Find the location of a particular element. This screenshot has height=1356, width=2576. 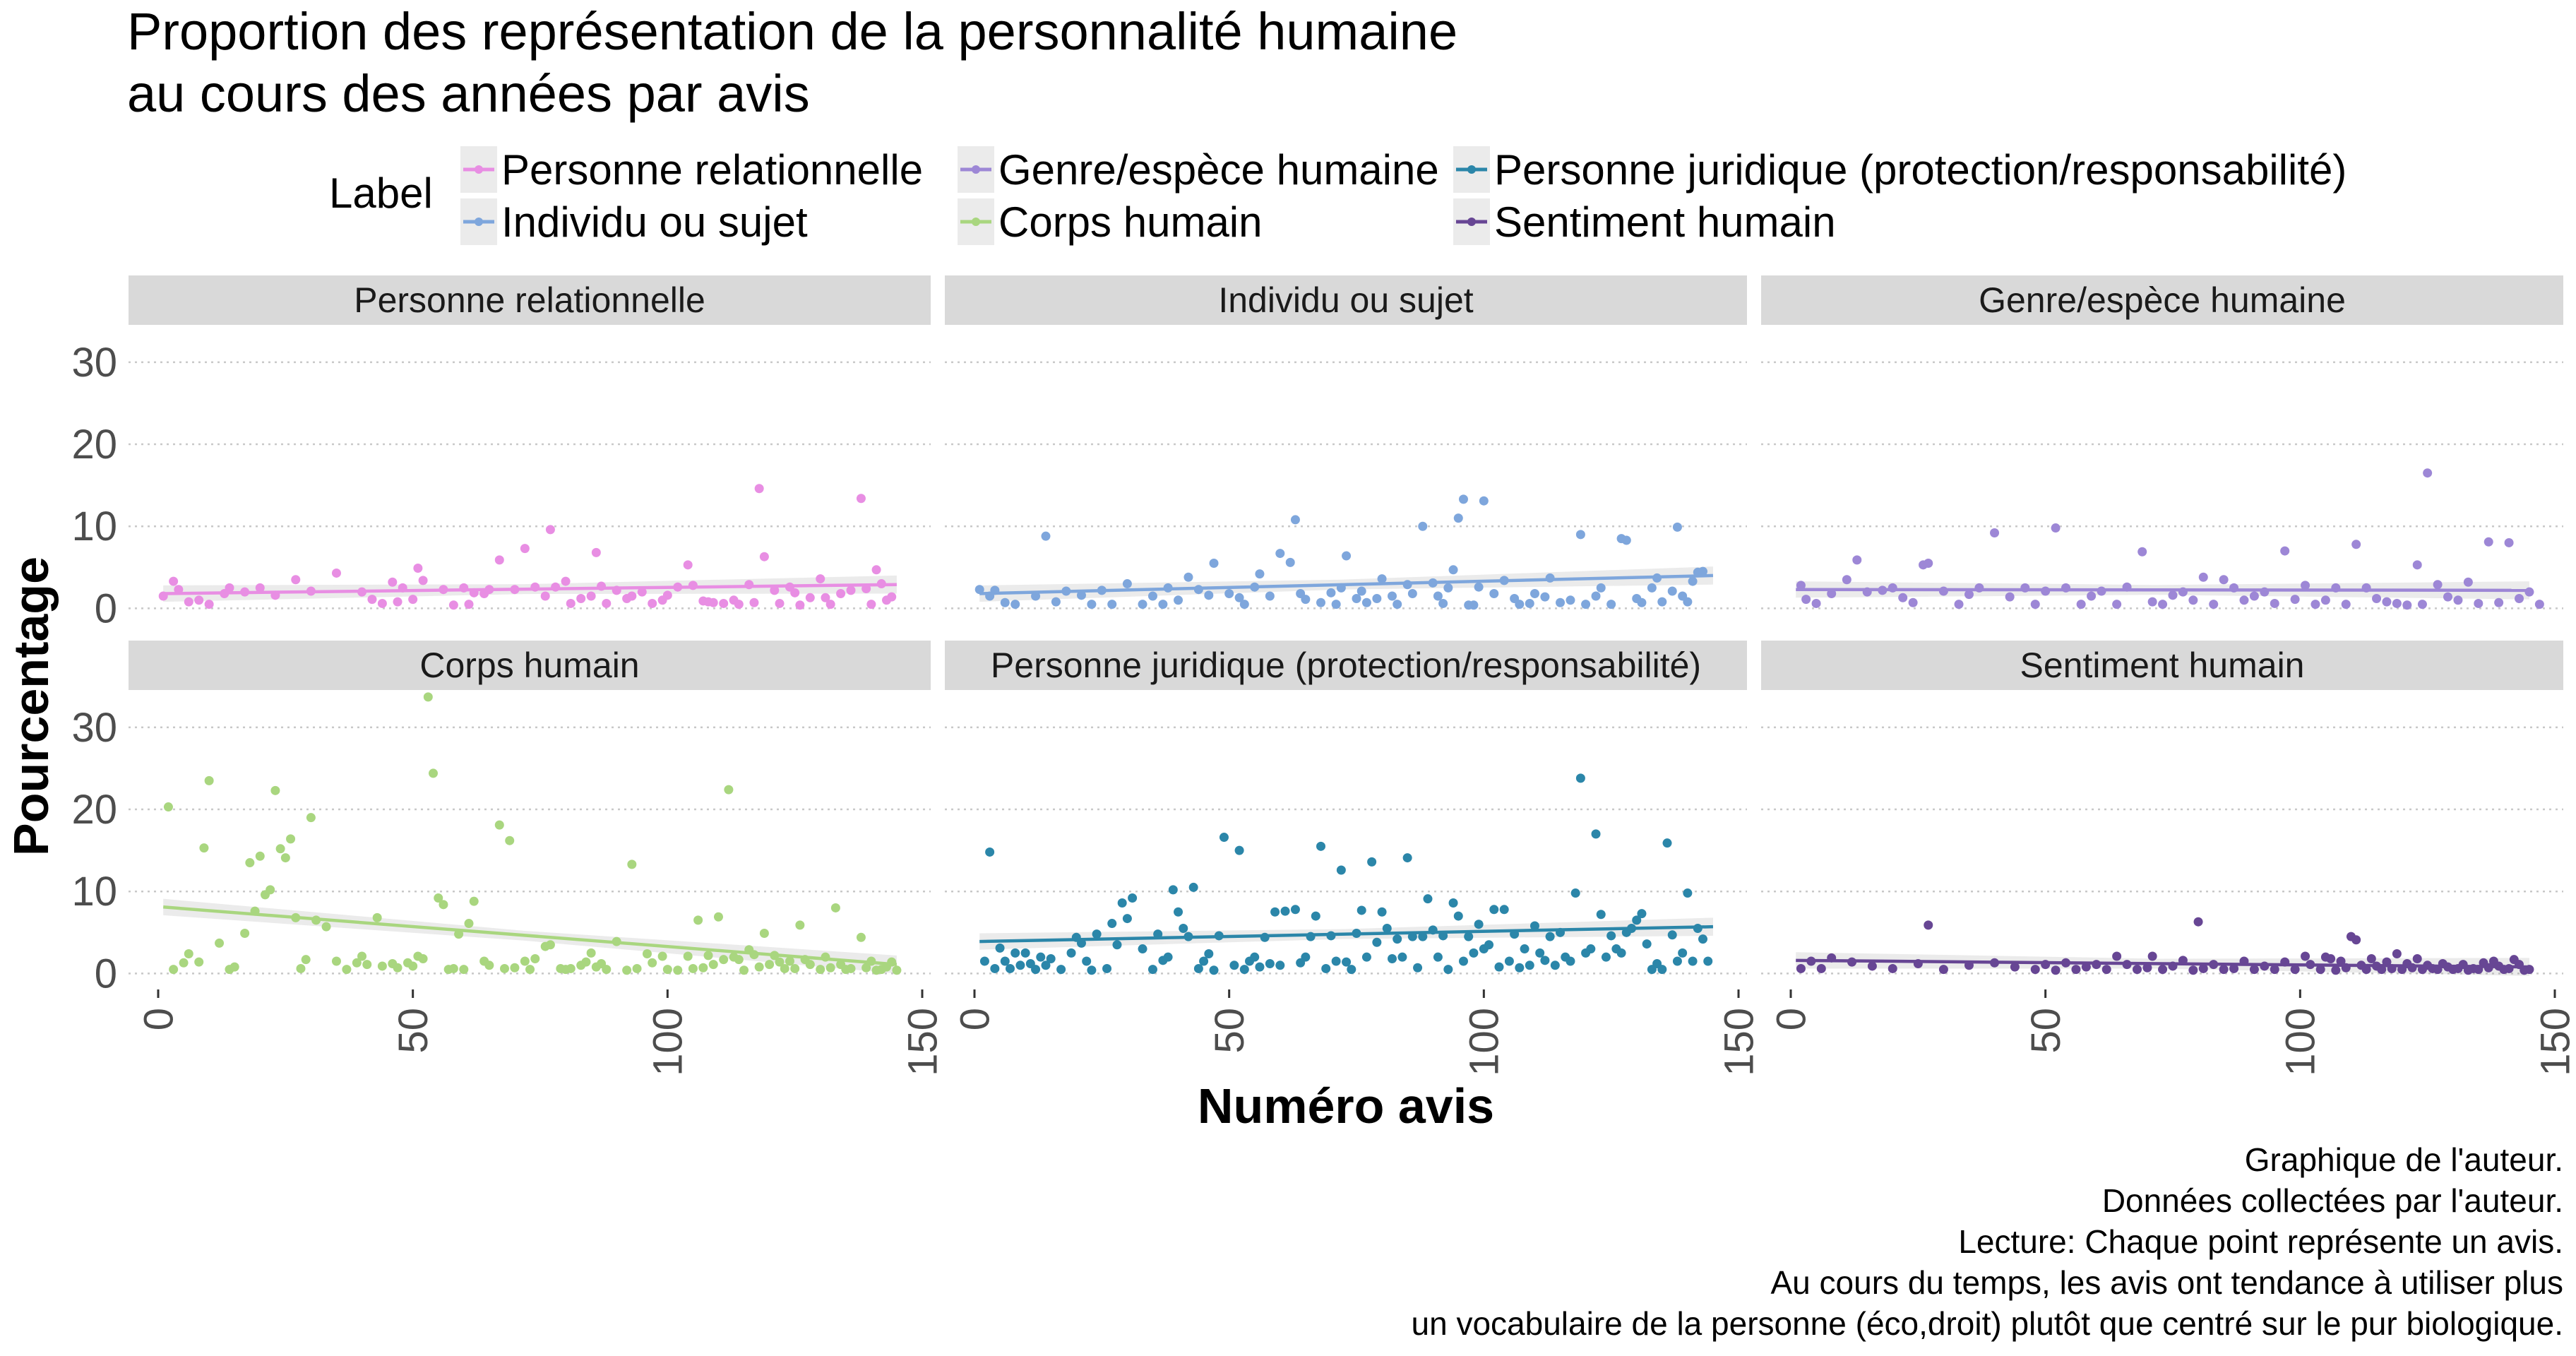

x-tick-label: 0 is located at coordinates (1791, 1019).